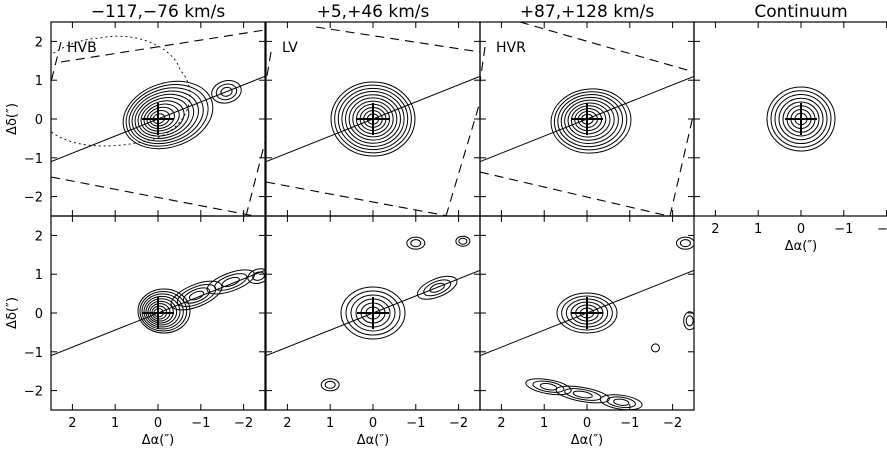 Image resolution: width=887 pixels, height=457 pixels. I want to click on panel-top-continuum: 2 1 0 −1 −2 Δα(″), so click(790, 137).